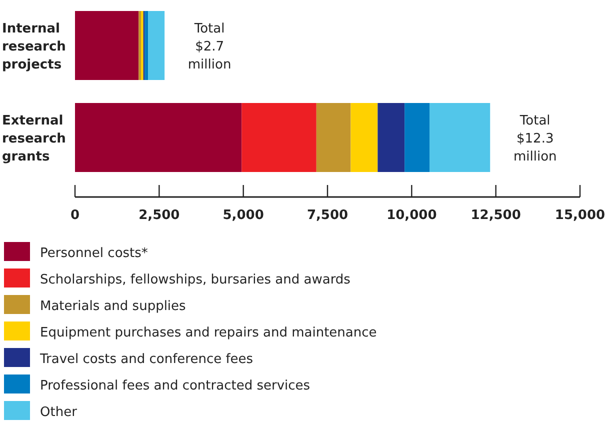 This screenshot has width=615, height=421. Describe the element at coordinates (195, 280) in the screenshot. I see `legend-label: Scholarships, fellowships, bursaries and awards` at that location.